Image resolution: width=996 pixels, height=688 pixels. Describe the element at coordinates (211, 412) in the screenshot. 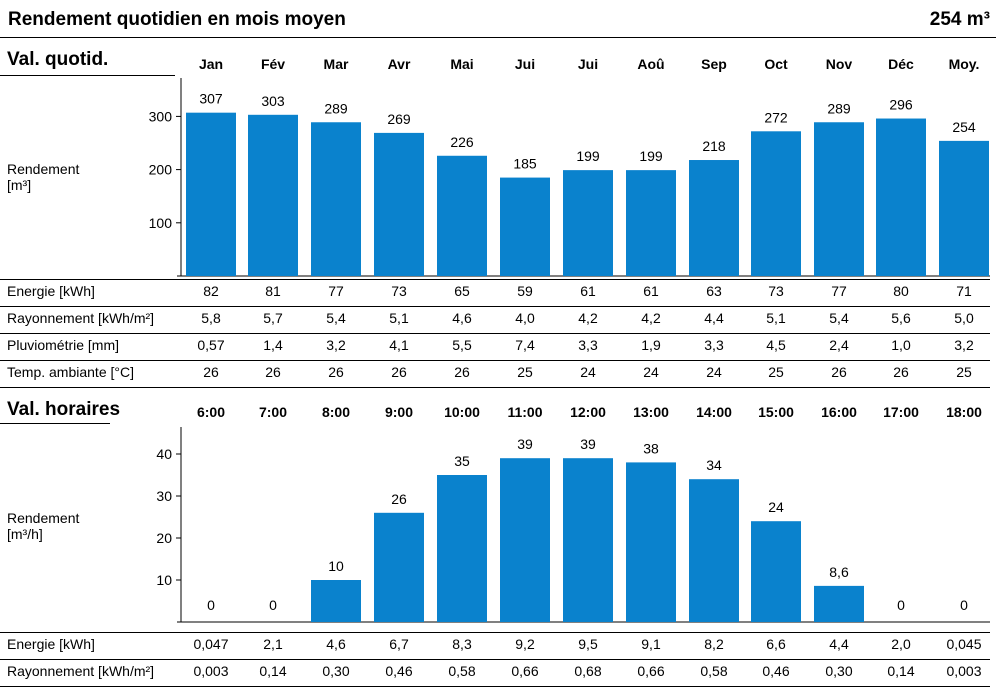

I see `column-header: 6:00` at that location.